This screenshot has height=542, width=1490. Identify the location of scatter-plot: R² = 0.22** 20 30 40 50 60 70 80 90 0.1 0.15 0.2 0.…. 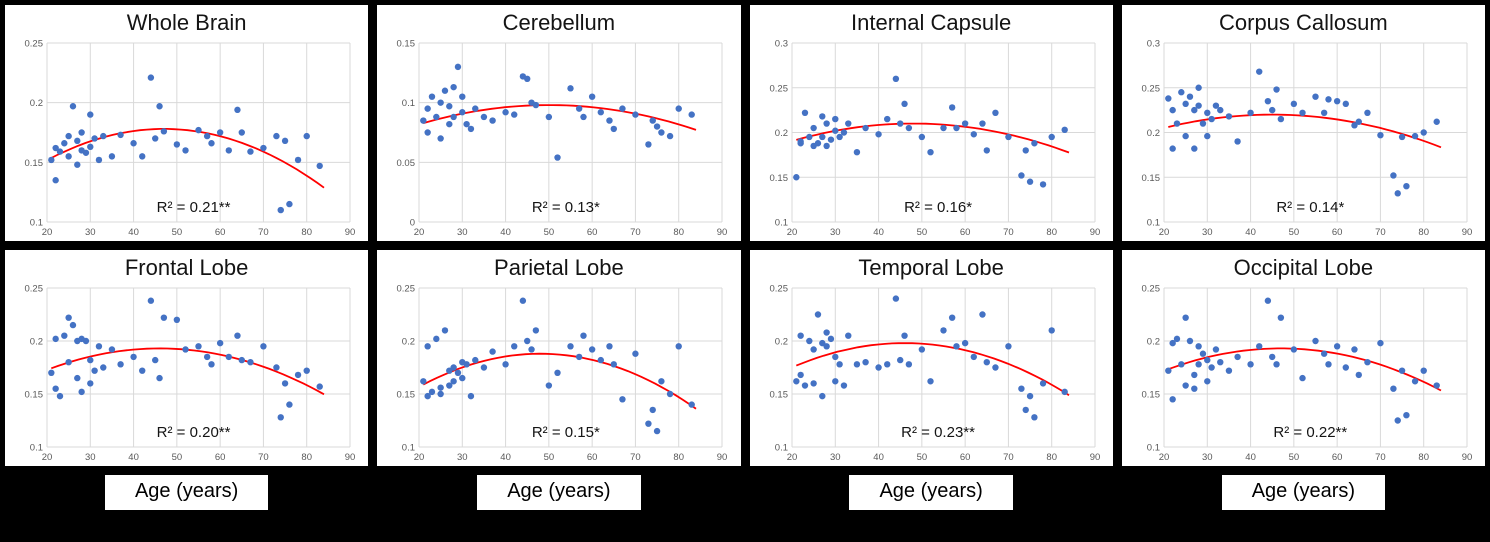
(1303, 372).